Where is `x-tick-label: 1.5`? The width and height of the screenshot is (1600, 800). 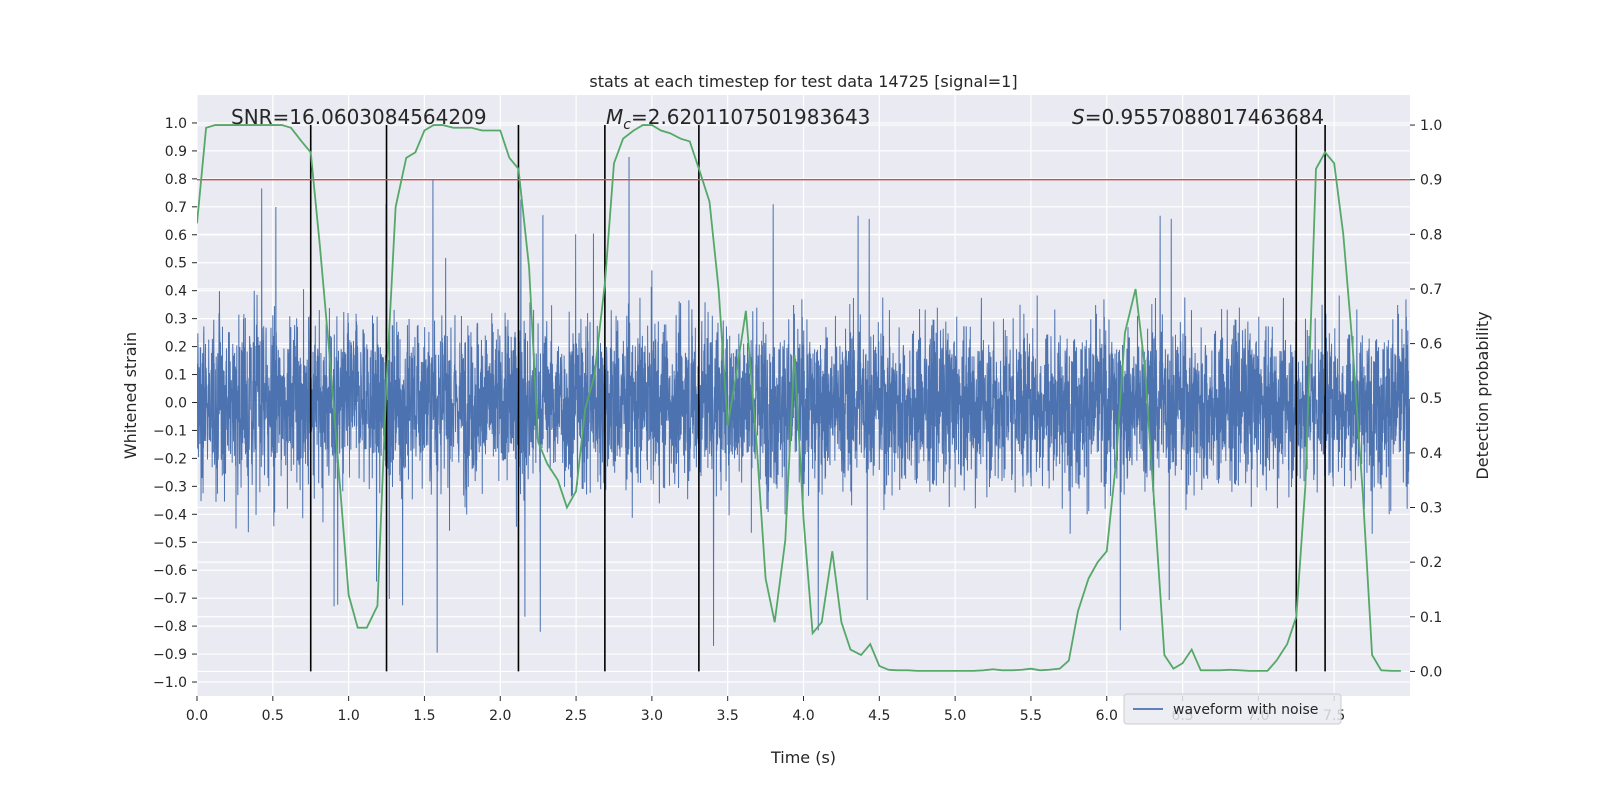 x-tick-label: 1.5 is located at coordinates (424, 716).